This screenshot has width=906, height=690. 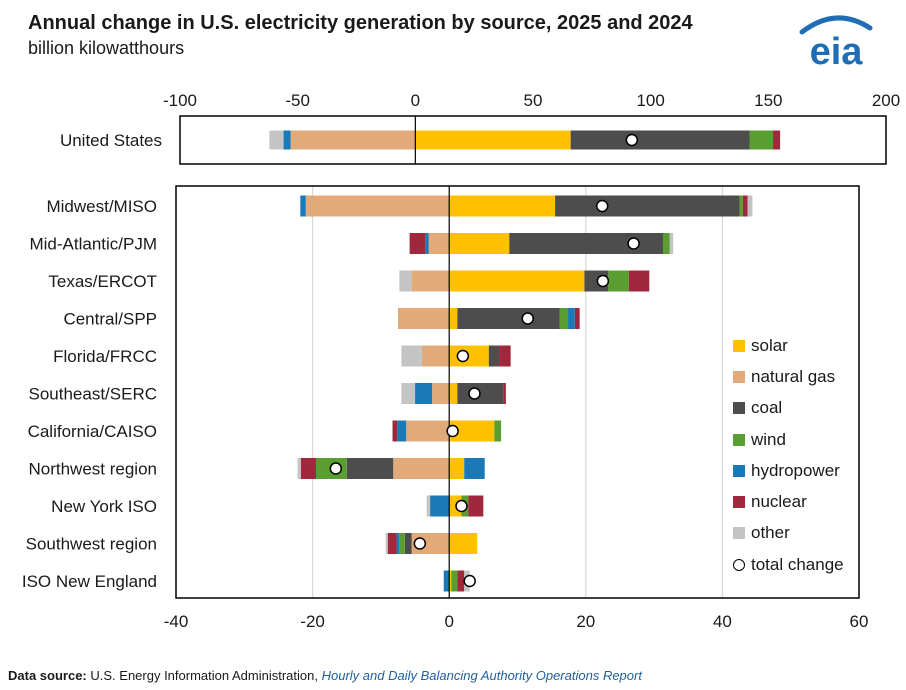 I want to click on bar-hydropower-central-spp, so click(x=571, y=318).